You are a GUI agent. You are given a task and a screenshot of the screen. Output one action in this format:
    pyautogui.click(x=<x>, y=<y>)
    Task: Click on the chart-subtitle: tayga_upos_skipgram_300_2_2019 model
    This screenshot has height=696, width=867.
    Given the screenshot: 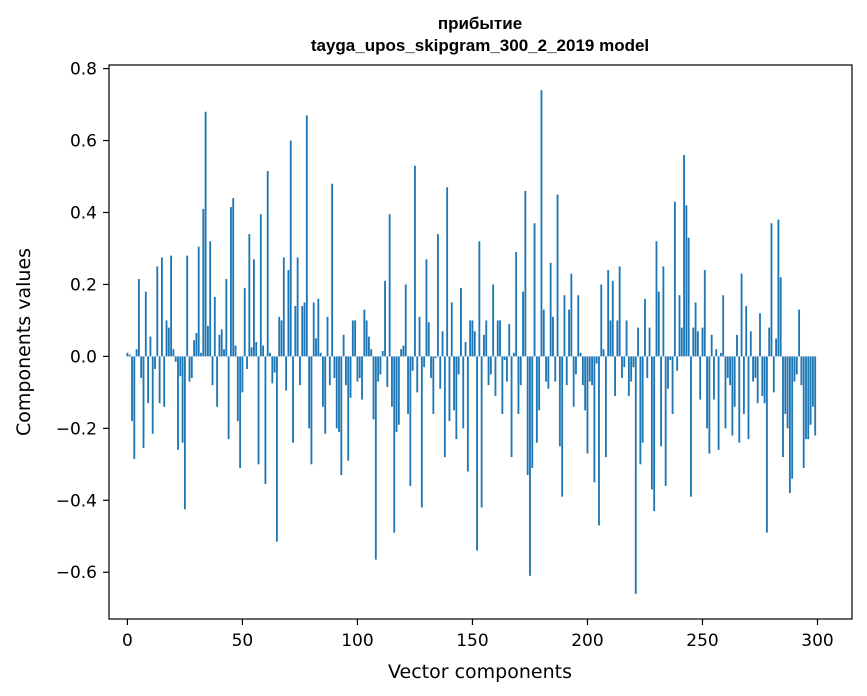 What is the action you would take?
    pyautogui.click(x=480, y=45)
    